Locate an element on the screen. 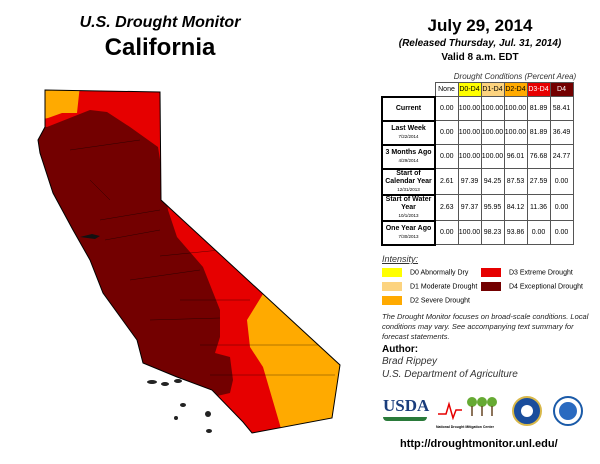 Image resolution: width=600 pixels, height=464 pixels. table-cell: 27.59 is located at coordinates (538, 181).